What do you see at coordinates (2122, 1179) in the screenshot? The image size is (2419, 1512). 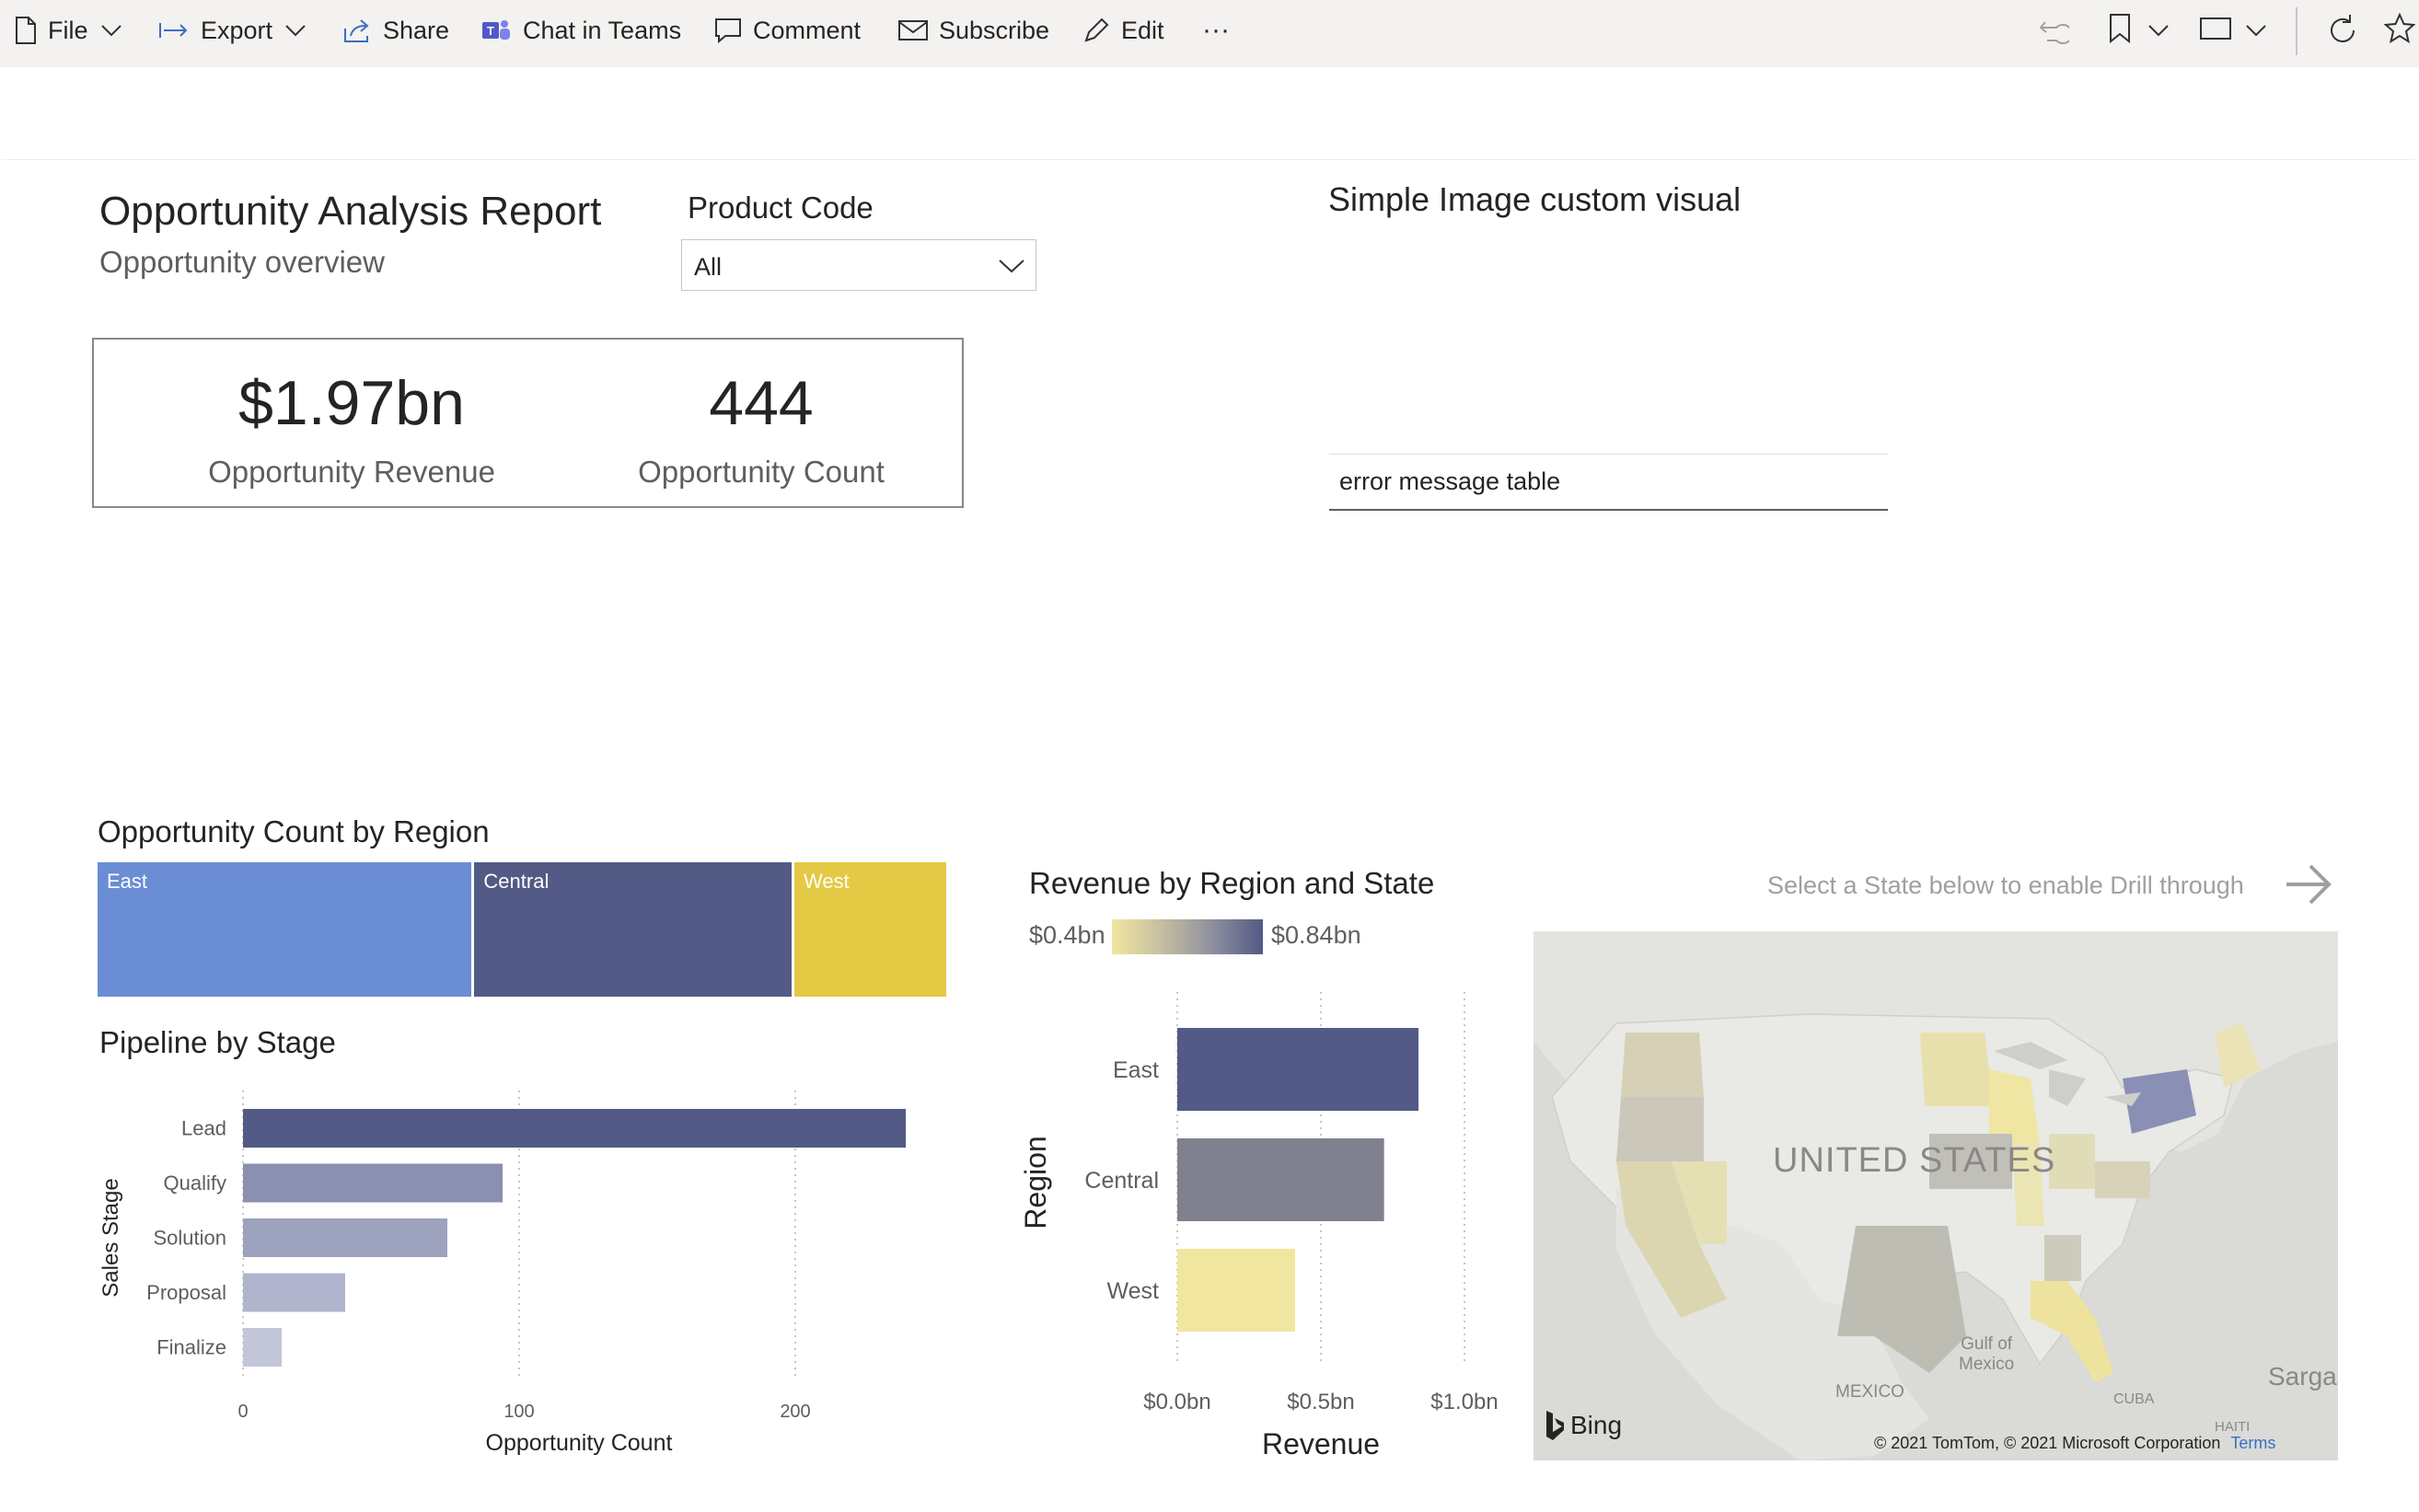 I see `state-virginia` at bounding box center [2122, 1179].